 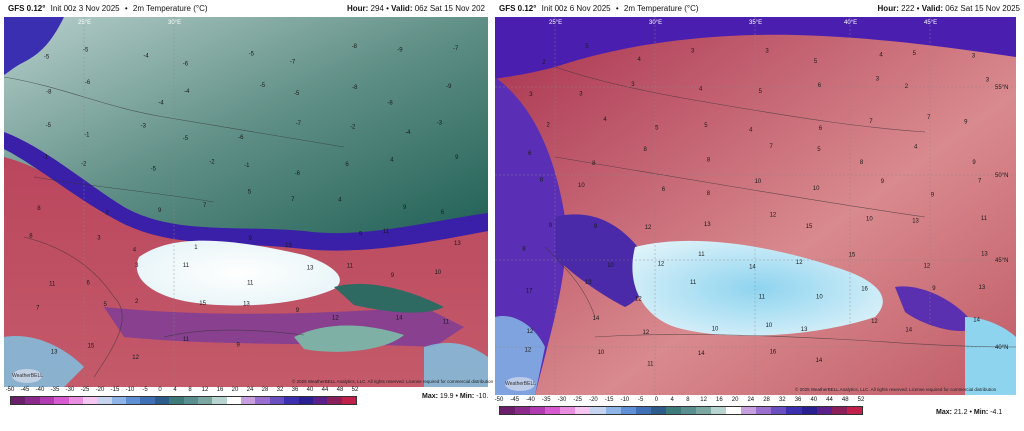 I want to click on temperature-value-label: 17, so click(x=529, y=292).